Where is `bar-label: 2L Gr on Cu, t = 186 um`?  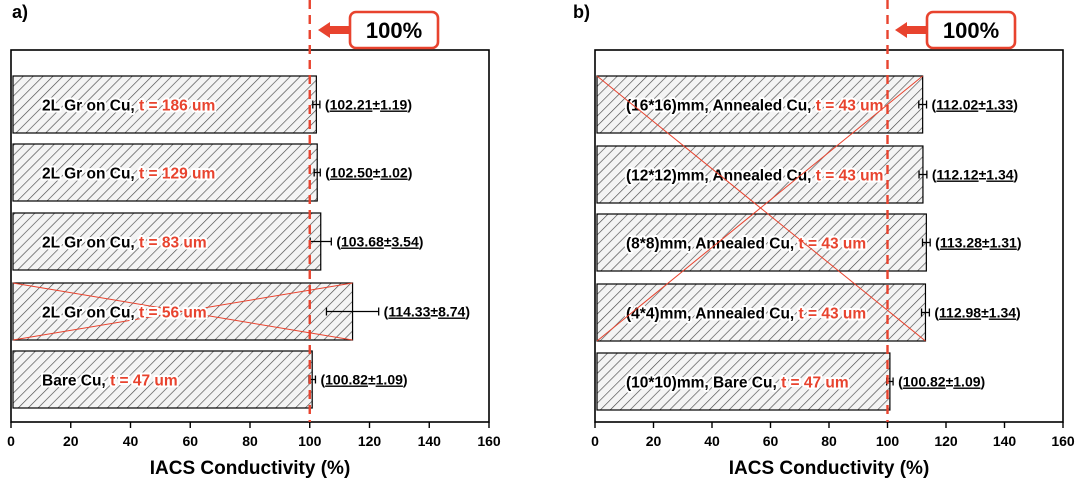
bar-label: 2L Gr on Cu, t = 186 um is located at coordinates (128, 106).